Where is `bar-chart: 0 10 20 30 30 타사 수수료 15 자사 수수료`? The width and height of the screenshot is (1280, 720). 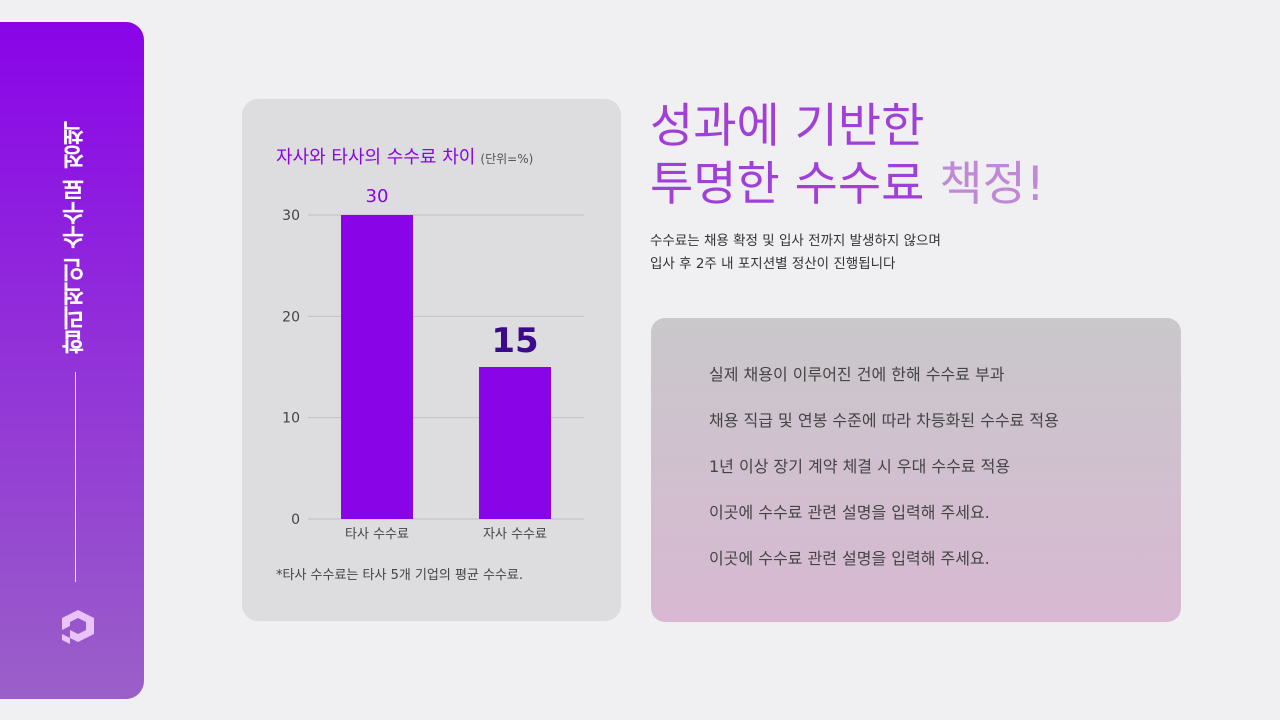 bar-chart: 0 10 20 30 30 타사 수수료 15 자사 수수료 is located at coordinates (433, 364).